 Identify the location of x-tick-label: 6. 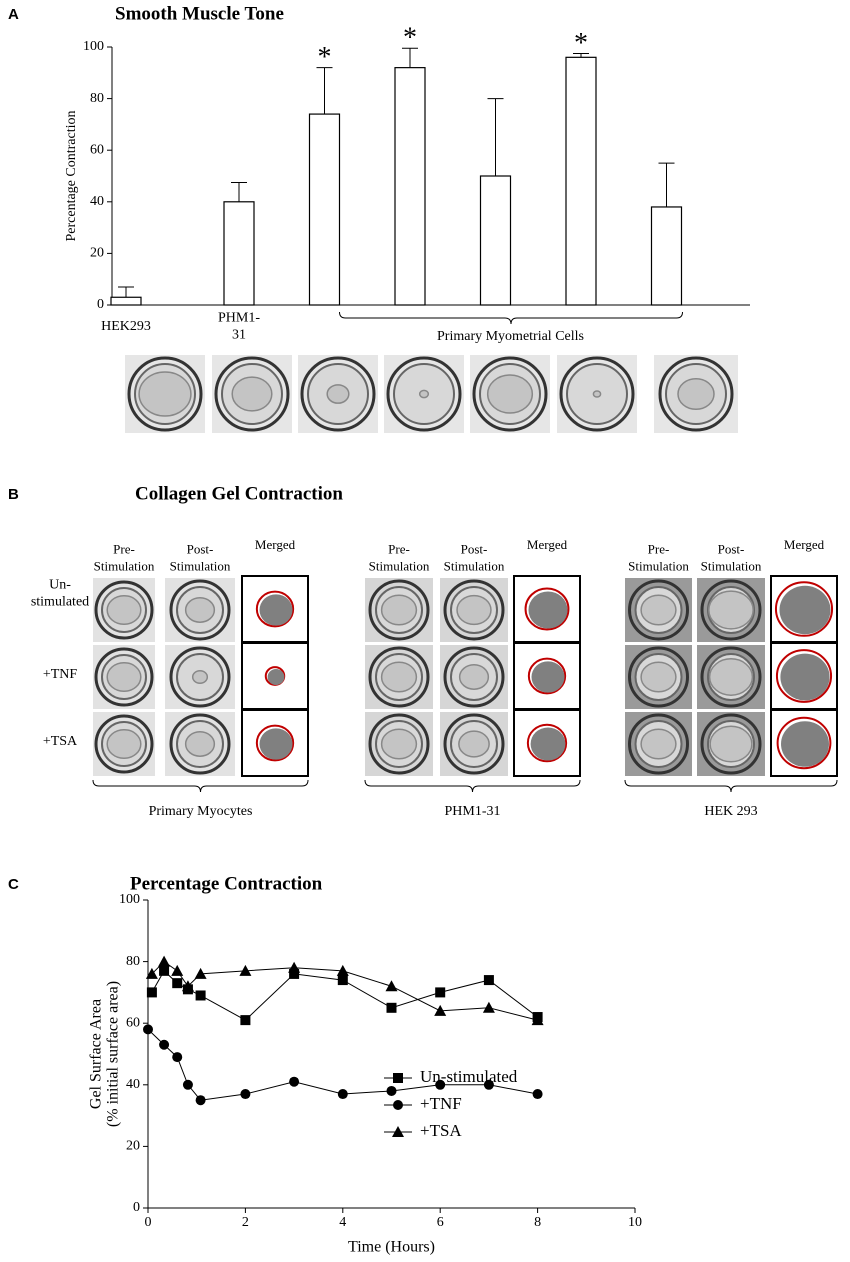
(440, 1222).